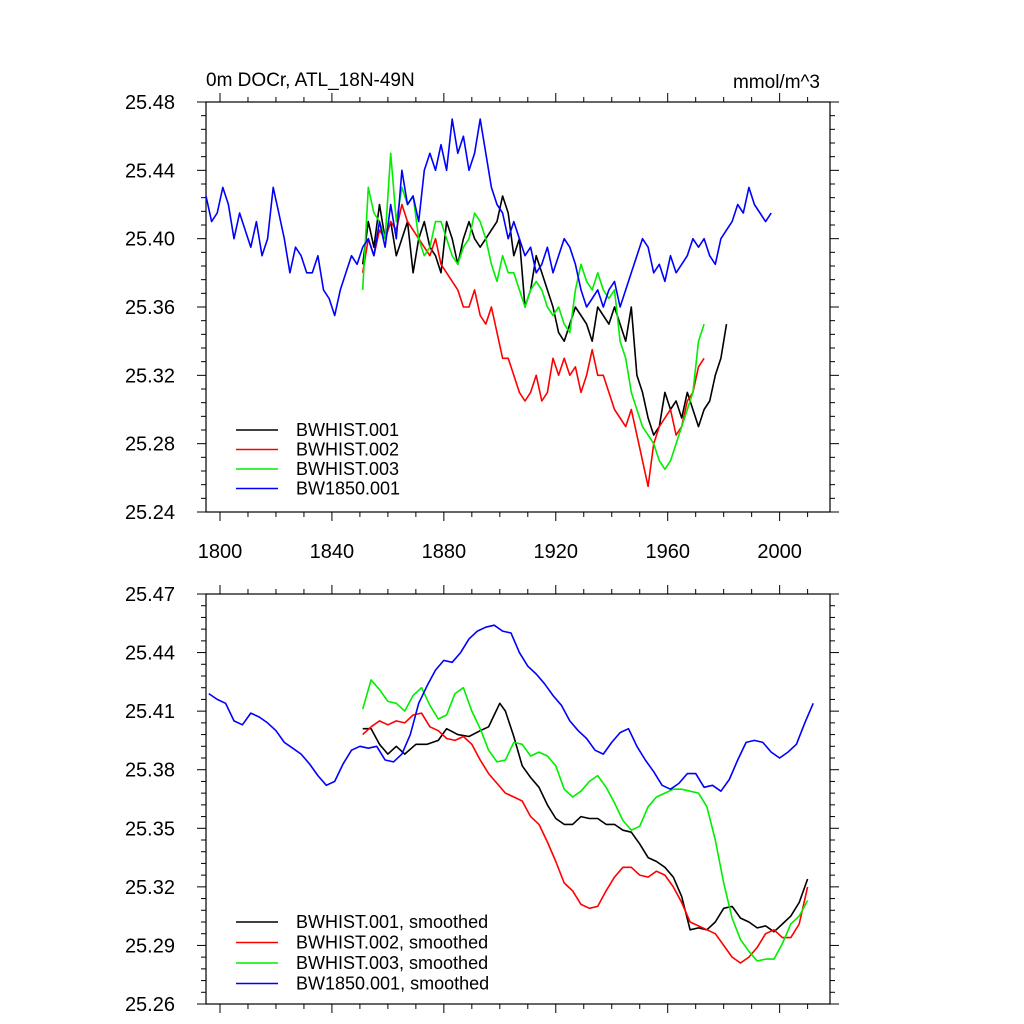 The height and width of the screenshot is (1024, 1024). I want to click on units-label: mmol/m^3, so click(776, 82).